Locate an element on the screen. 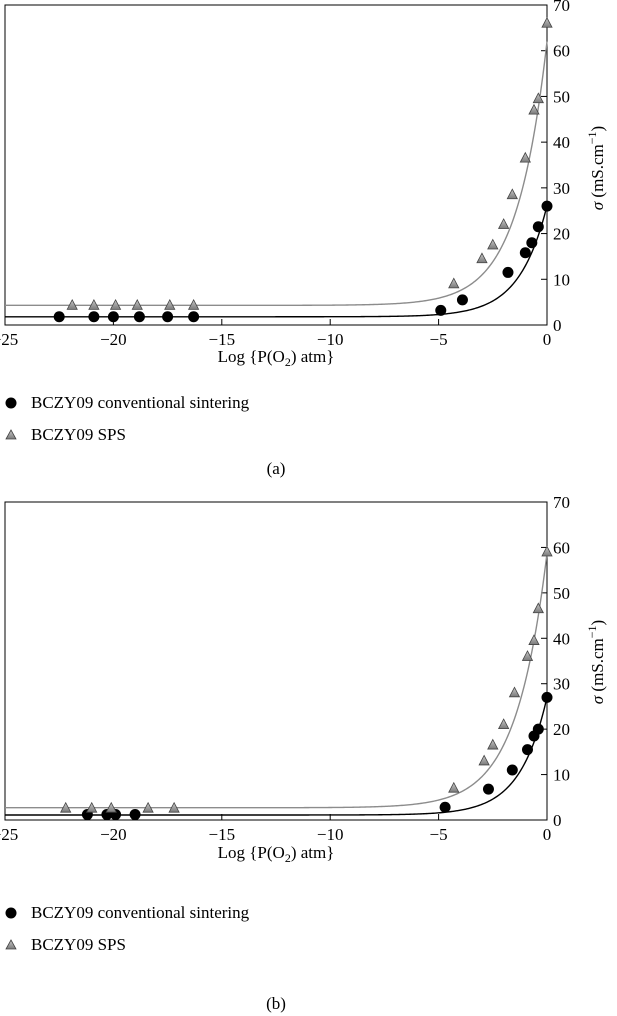 The height and width of the screenshot is (1016, 617). x-tick-label: −15 is located at coordinates (222, 834).